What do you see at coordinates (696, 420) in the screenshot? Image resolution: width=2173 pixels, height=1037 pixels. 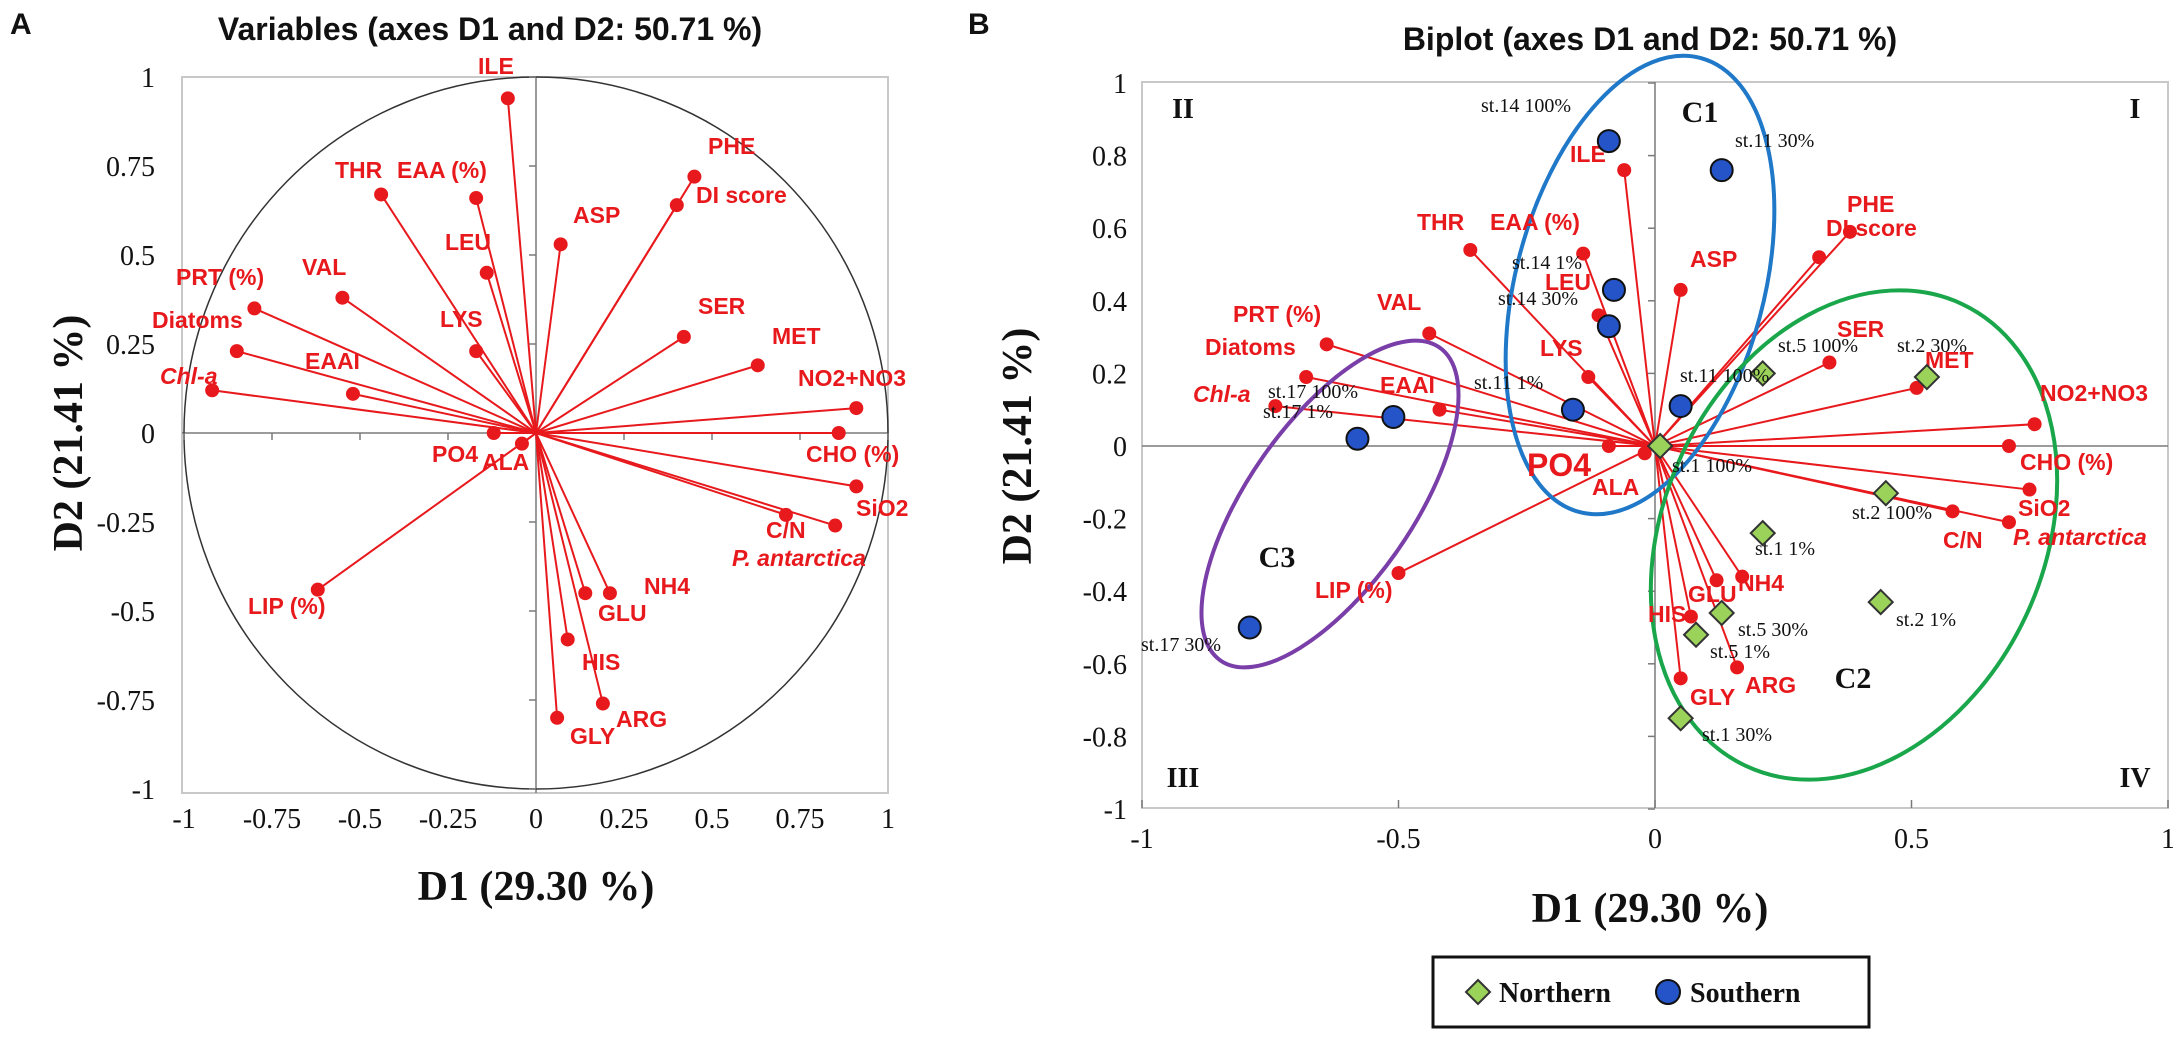 I see `a-vector-no2-no3` at bounding box center [696, 420].